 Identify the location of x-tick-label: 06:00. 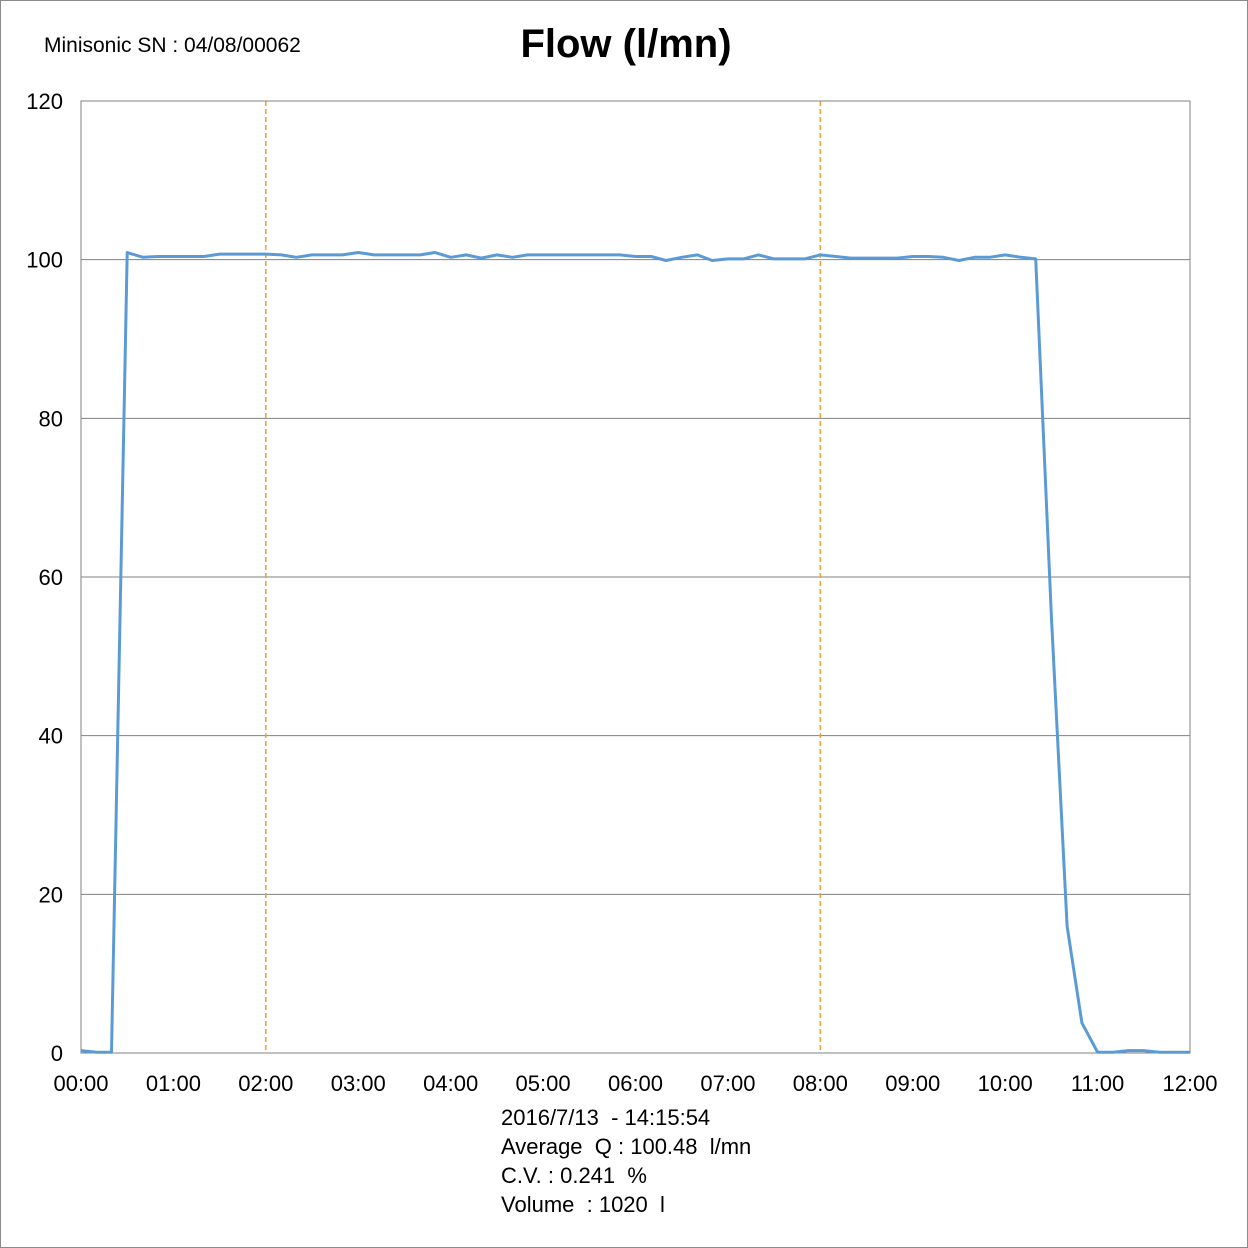
(635, 1083).